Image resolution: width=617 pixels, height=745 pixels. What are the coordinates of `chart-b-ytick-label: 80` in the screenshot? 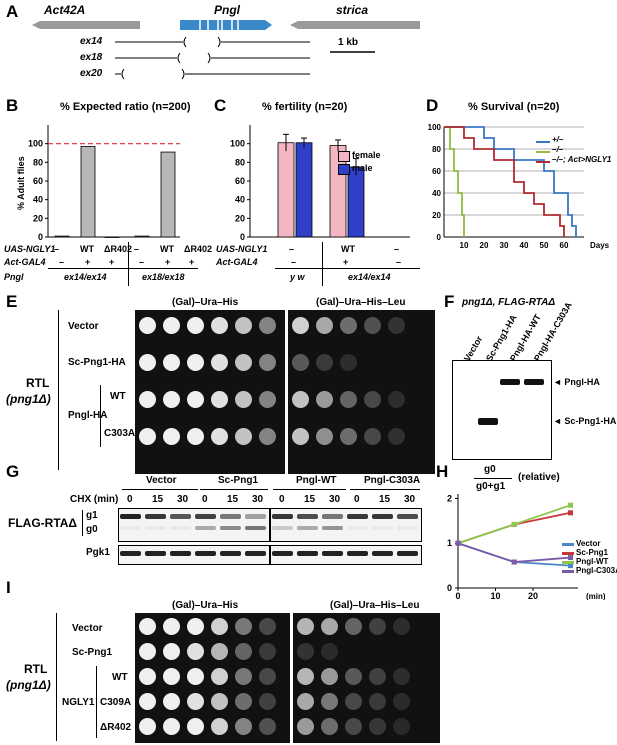 It's located at (38, 162).